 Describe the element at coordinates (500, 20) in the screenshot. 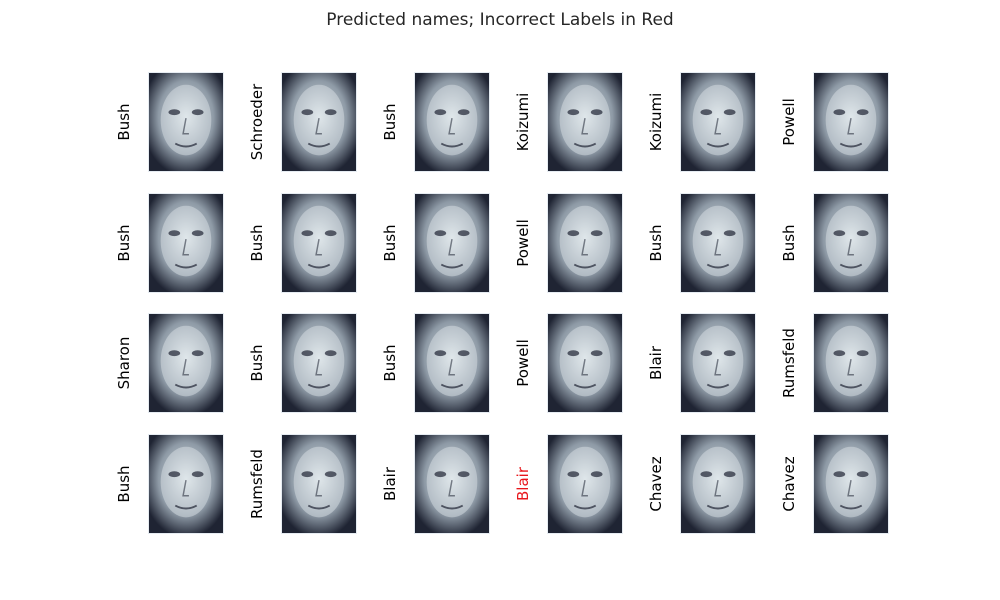

I see `figure-title: Predicted names; Incorrect Labels in Red` at that location.